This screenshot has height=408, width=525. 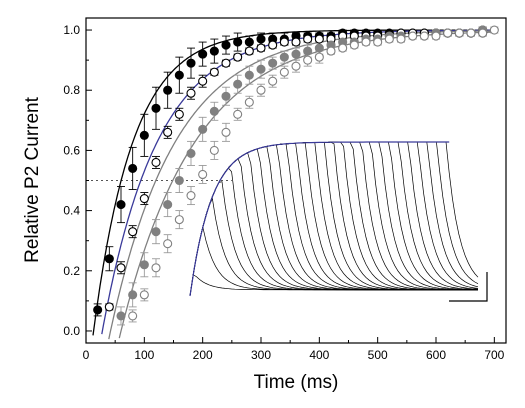 I want to click on x-tick-label: 700, so click(x=494, y=355).